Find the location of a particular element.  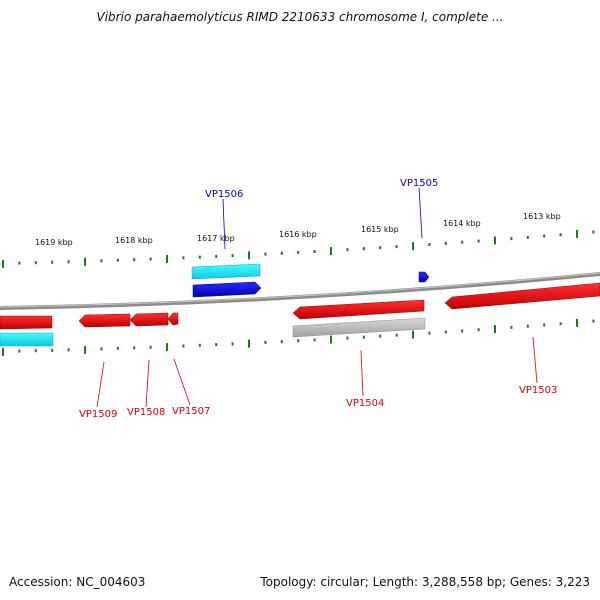

leader-vp1504 is located at coordinates (362, 373).